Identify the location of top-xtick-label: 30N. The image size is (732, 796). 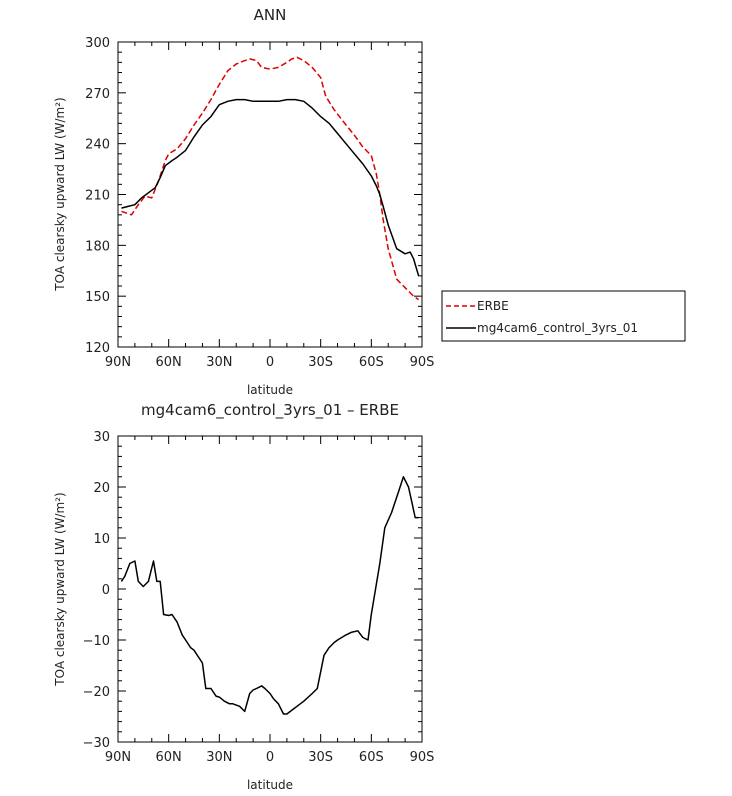
(219, 362).